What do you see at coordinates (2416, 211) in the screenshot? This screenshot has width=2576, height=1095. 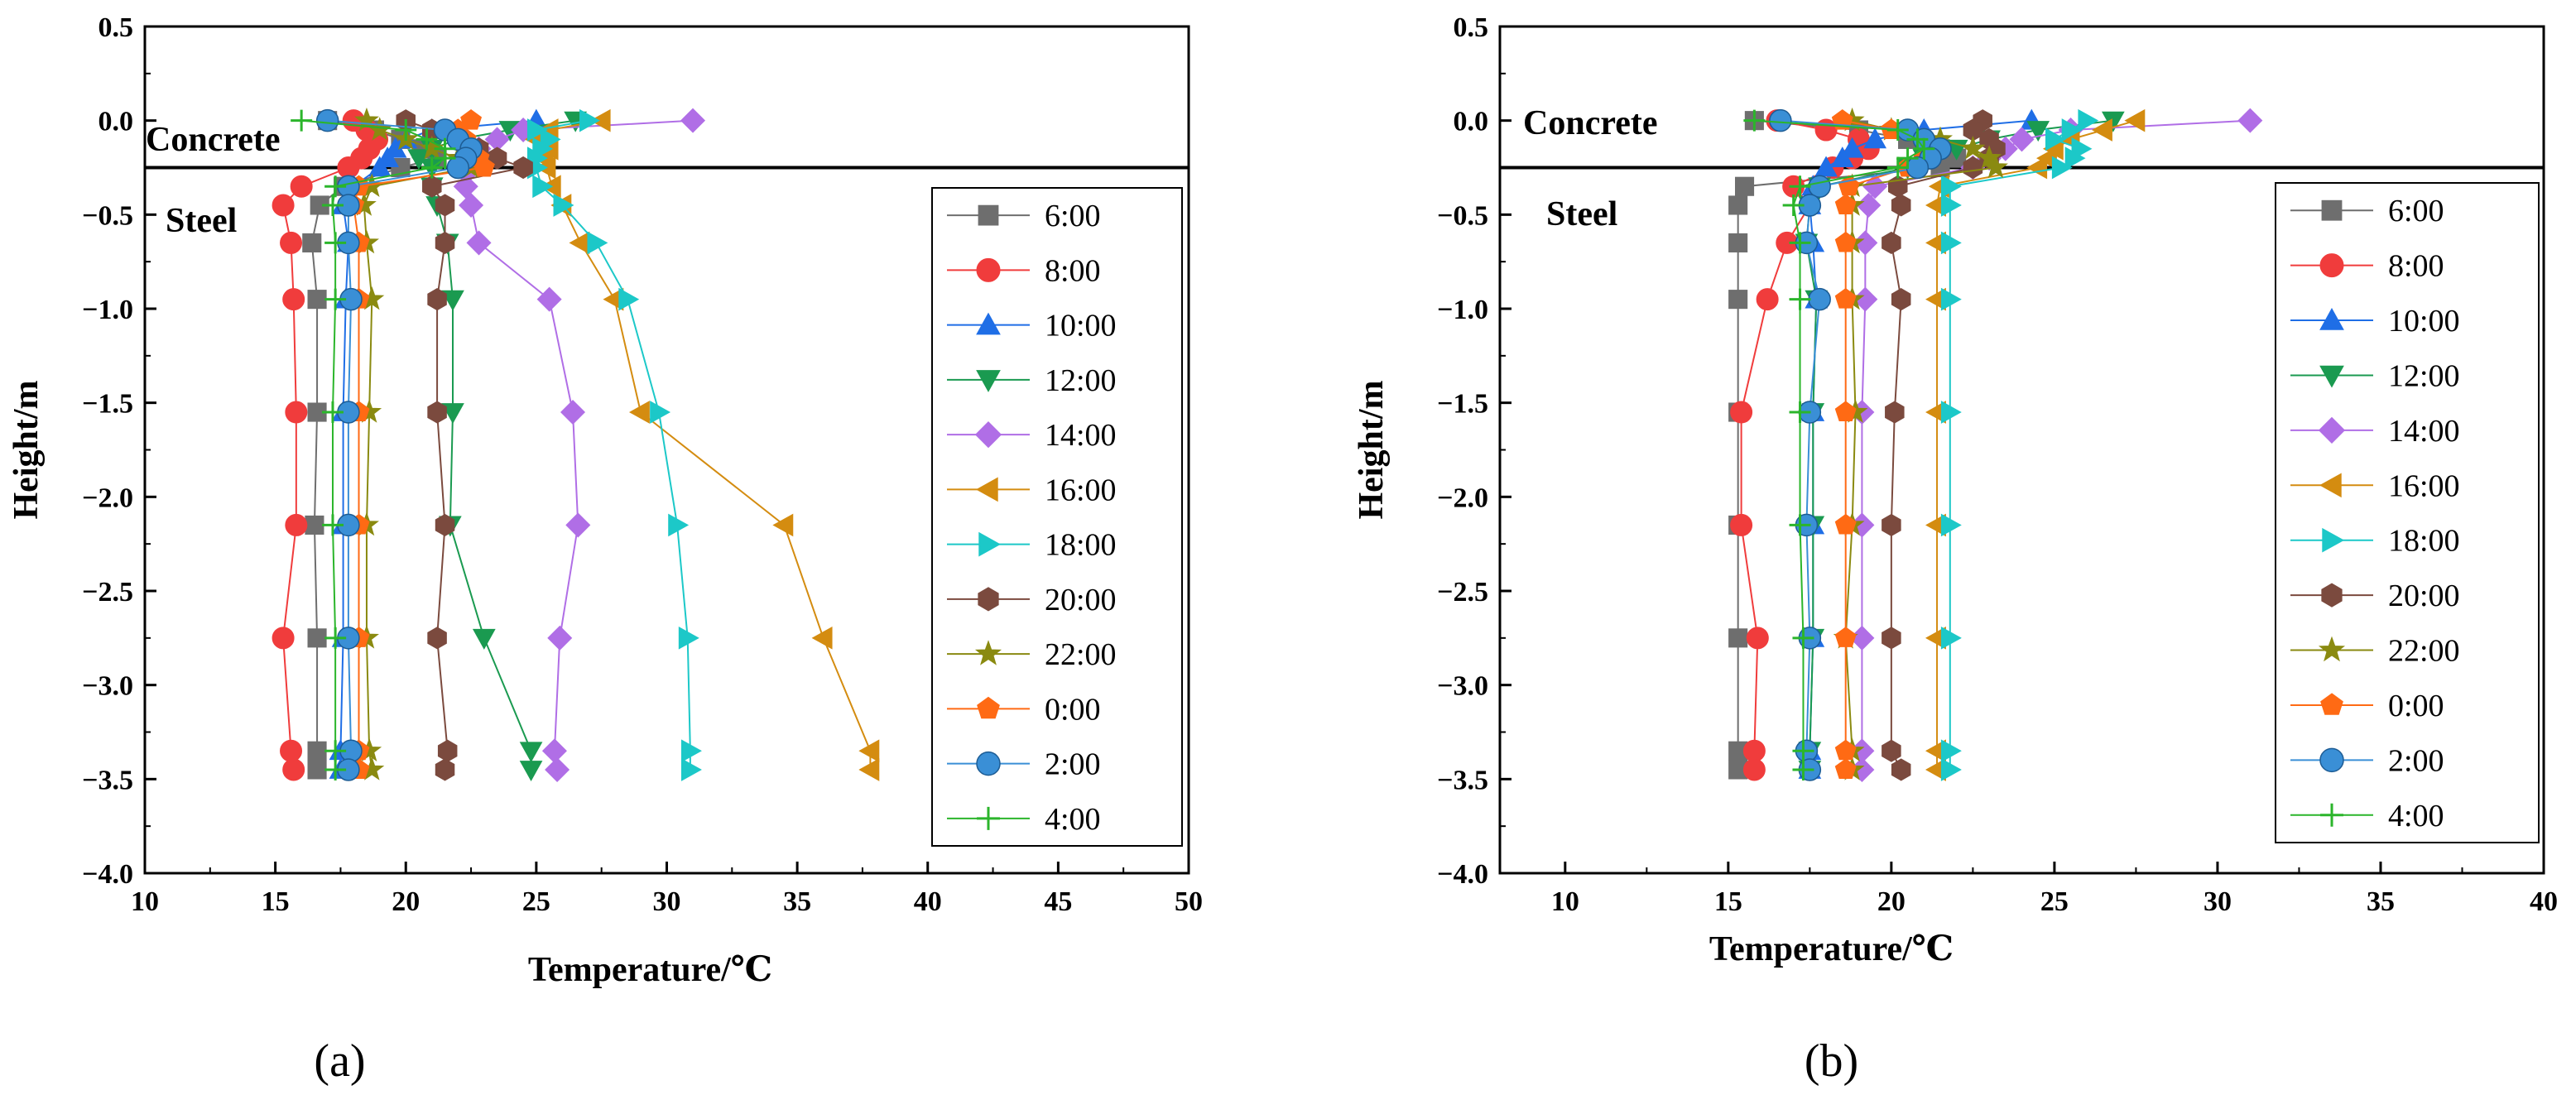 I see `legend-label: 6:00` at bounding box center [2416, 211].